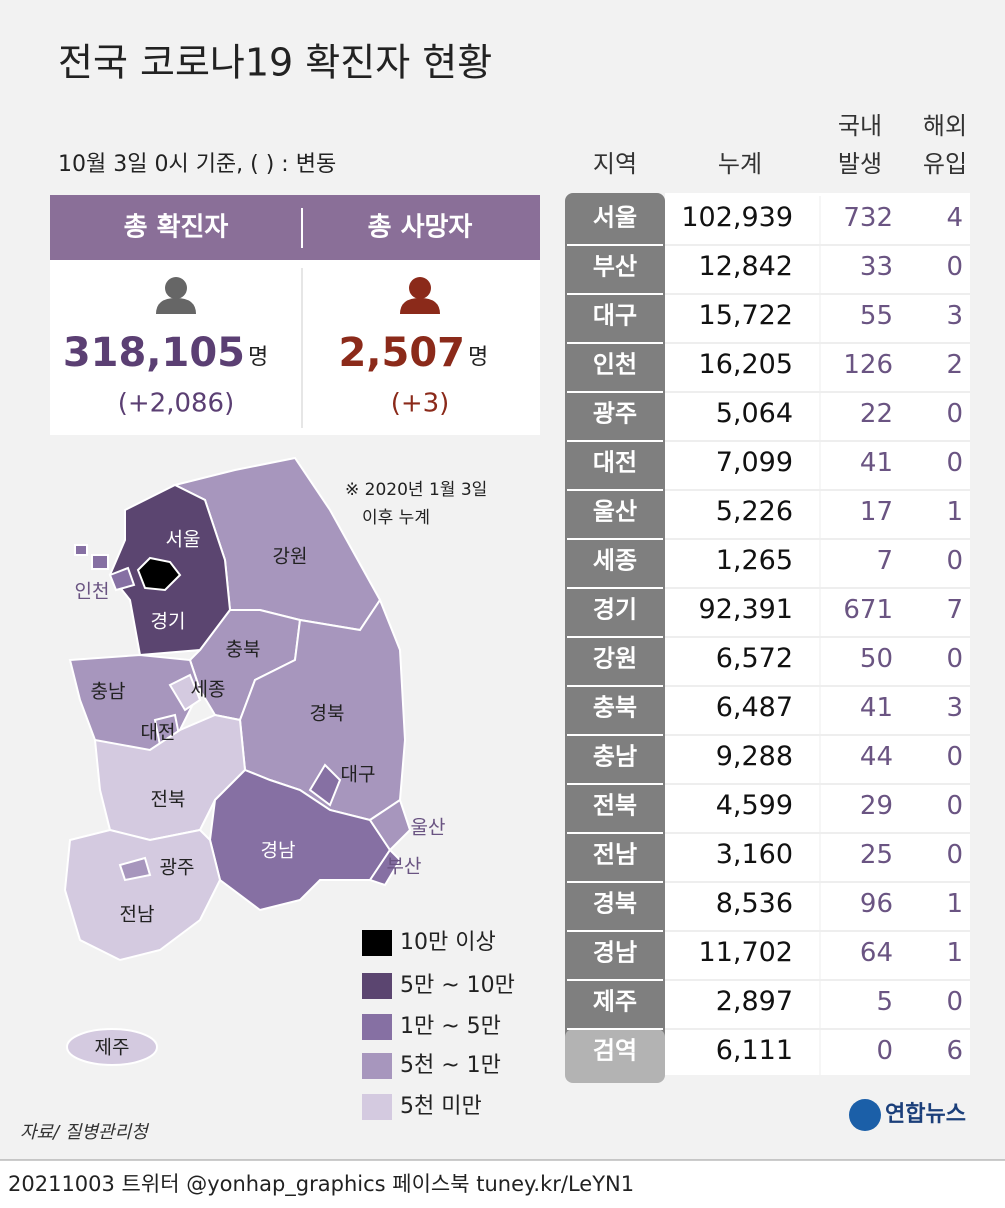 The height and width of the screenshot is (1208, 1005). What do you see at coordinates (615, 855) in the screenshot?
I see `region-name: 전남` at bounding box center [615, 855].